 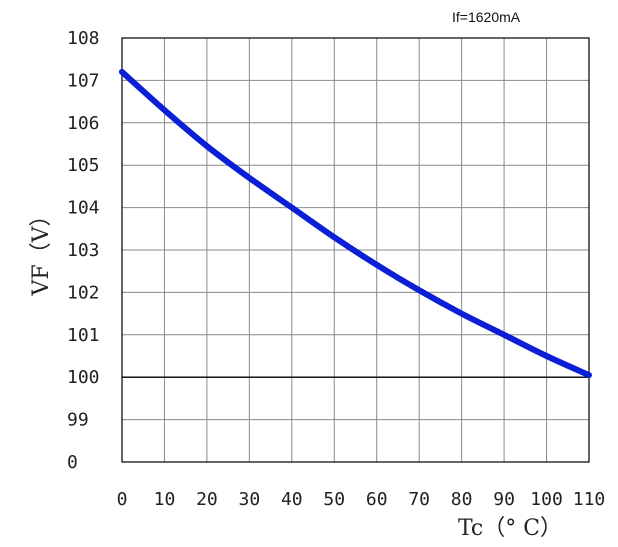 I want to click on x-tick-label: 90, so click(x=504, y=499).